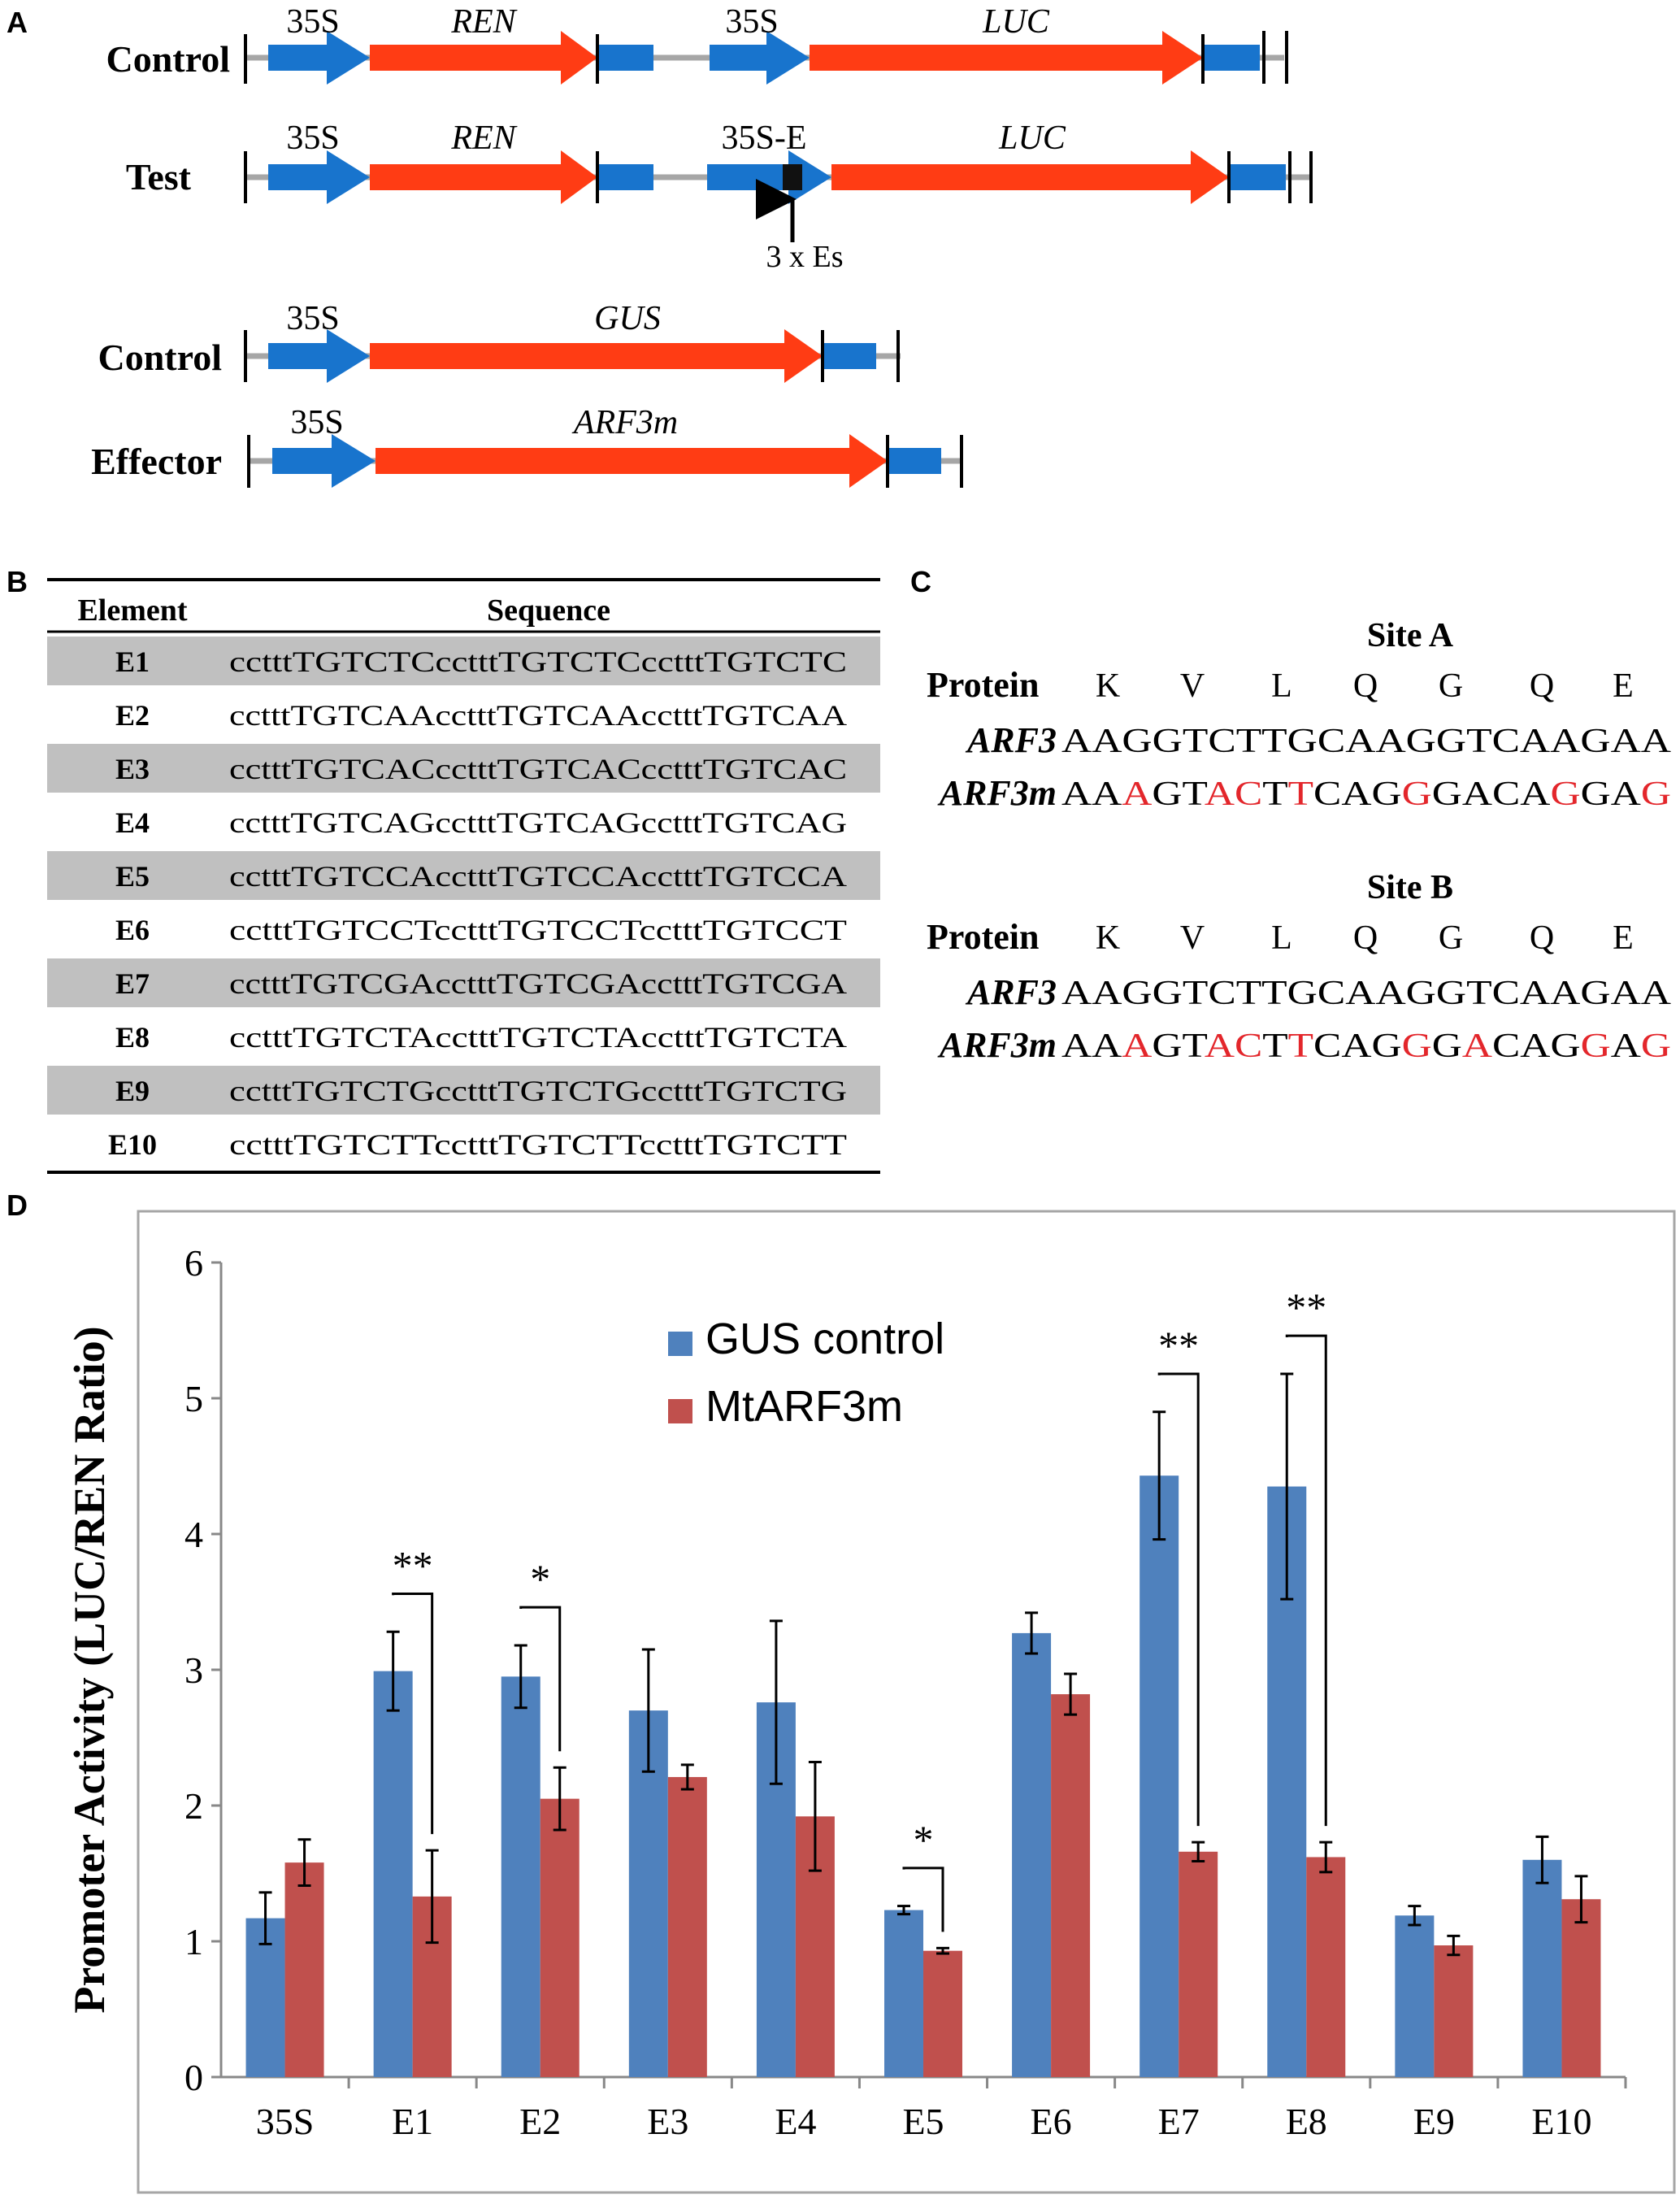 The width and height of the screenshot is (1680, 2199). I want to click on amino-acid: K, so click(1108, 686).